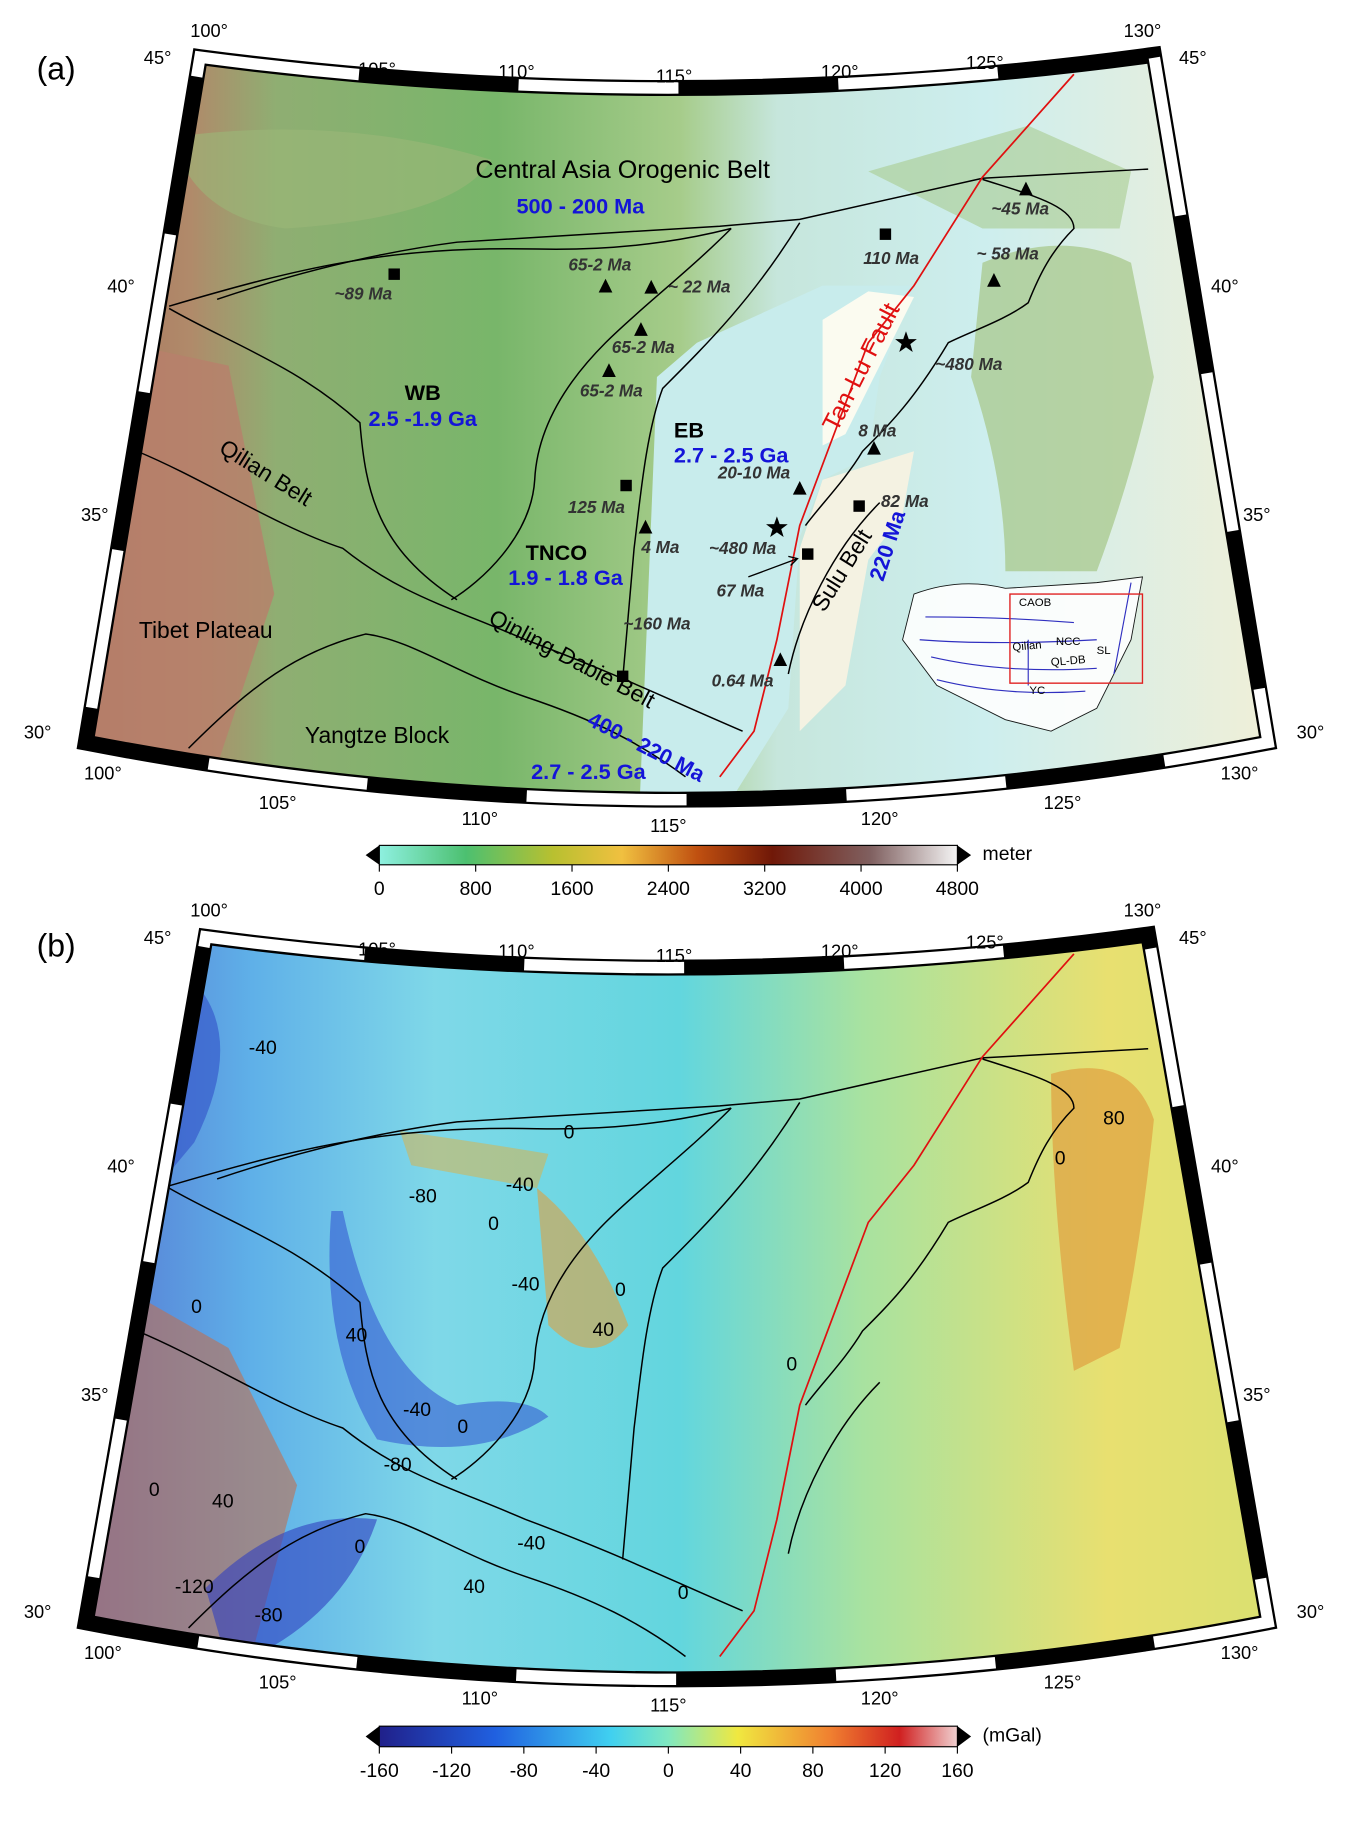 This screenshot has height=1821, width=1371. Describe the element at coordinates (1037, 691) in the screenshot. I see `annotation: YC` at that location.